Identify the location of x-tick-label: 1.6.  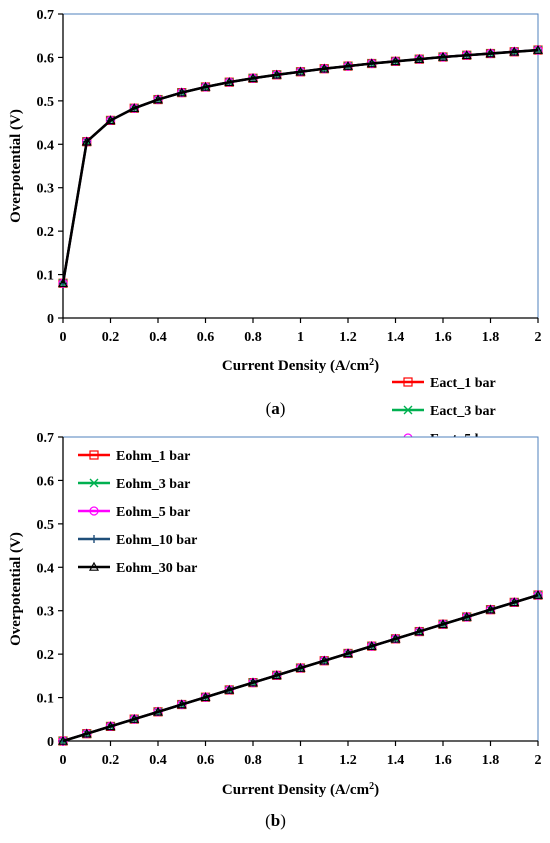
(443, 337).